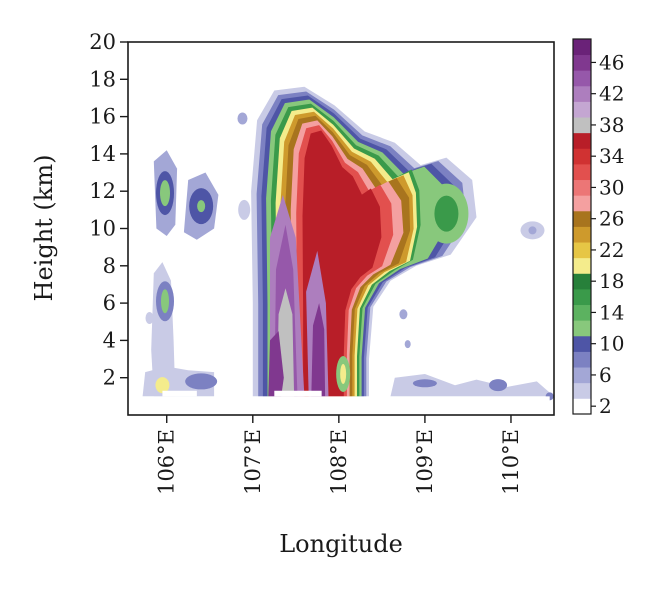 This screenshot has width=660, height=591. Describe the element at coordinates (611, 62) in the screenshot. I see `colorbar-tick-label: 46` at that location.